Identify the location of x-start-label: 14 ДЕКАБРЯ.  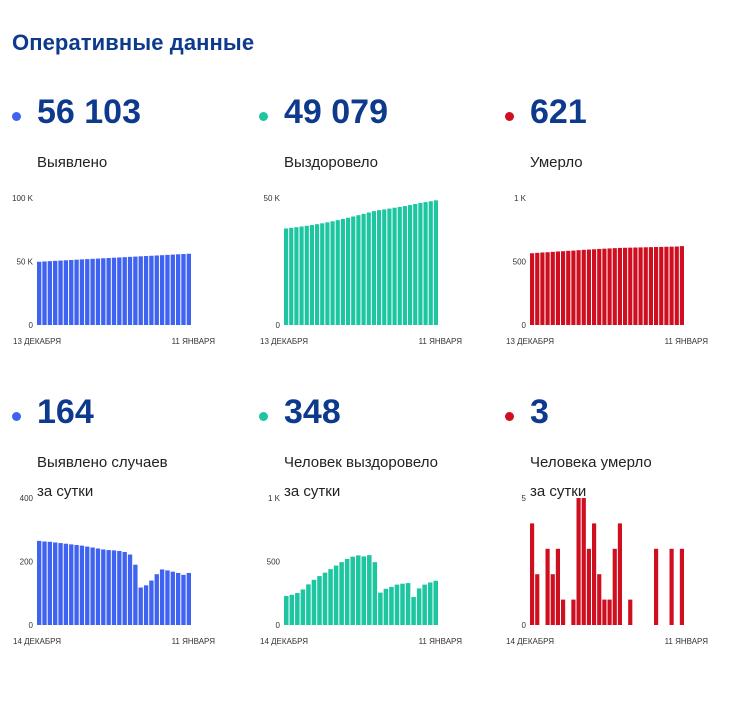
(284, 641).